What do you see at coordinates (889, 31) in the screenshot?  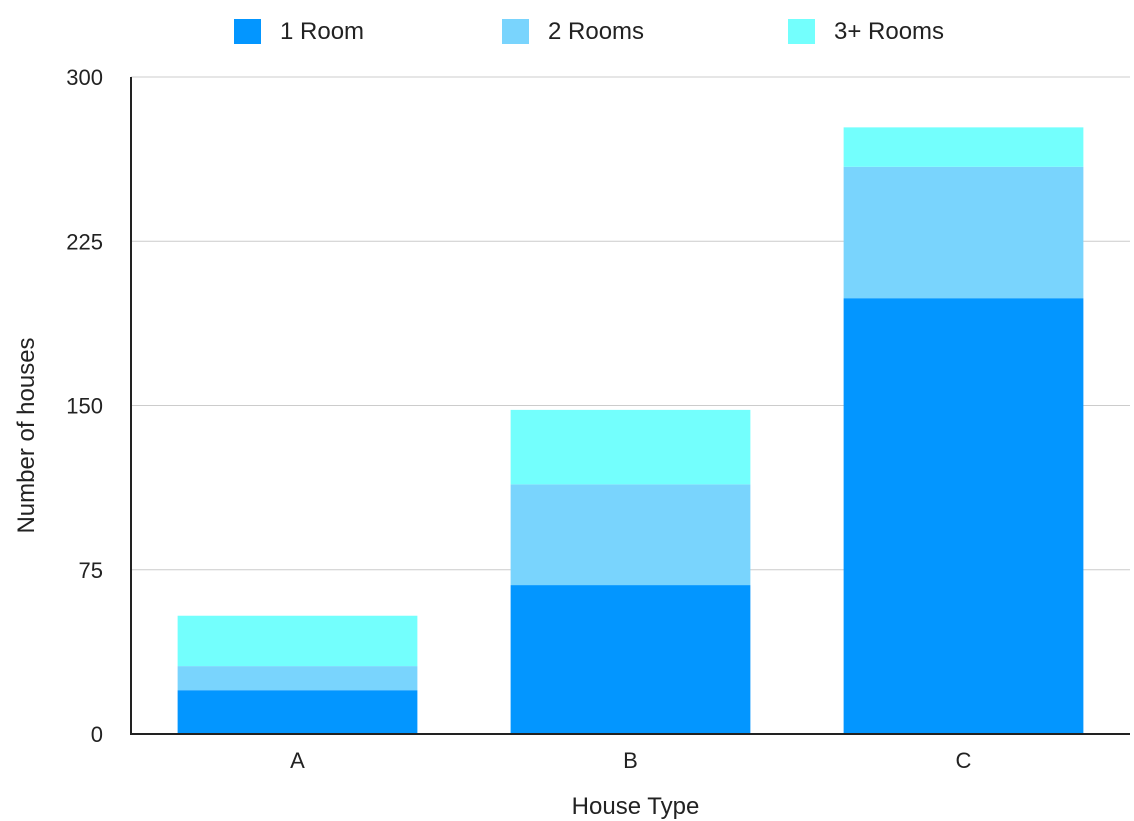 I see `legend-label: 3+ Rooms` at bounding box center [889, 31].